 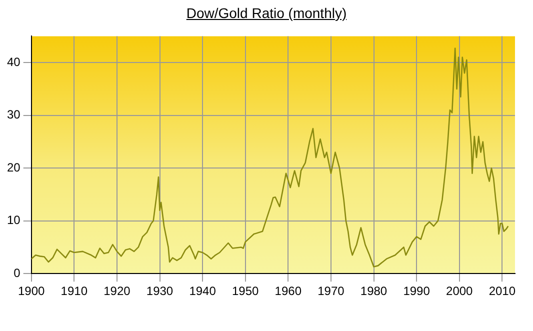 What do you see at coordinates (416, 291) in the screenshot?
I see `x-tick-label: 1990` at bounding box center [416, 291].